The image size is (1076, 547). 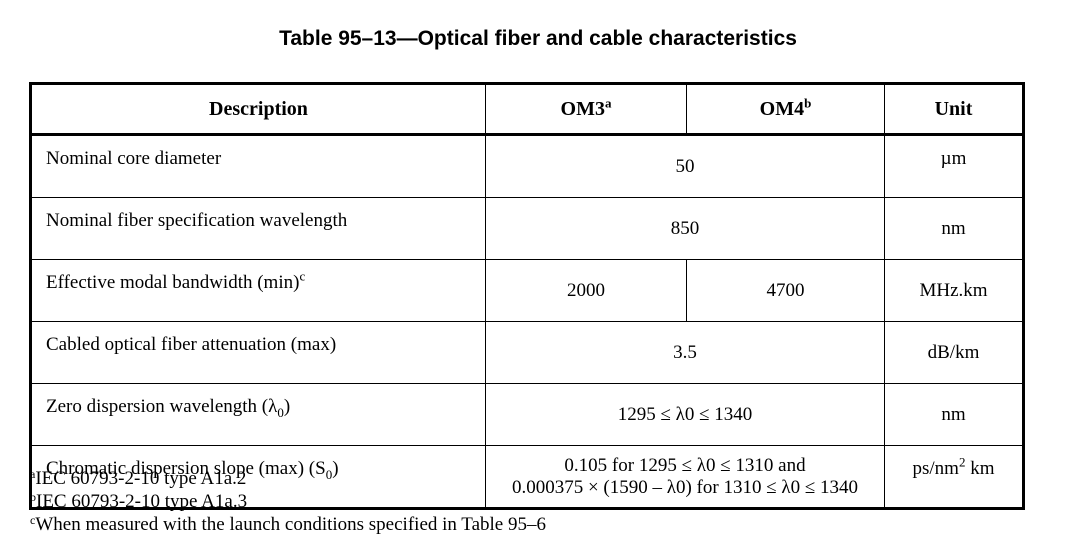 I want to click on row-value: 3.5, so click(x=685, y=352).